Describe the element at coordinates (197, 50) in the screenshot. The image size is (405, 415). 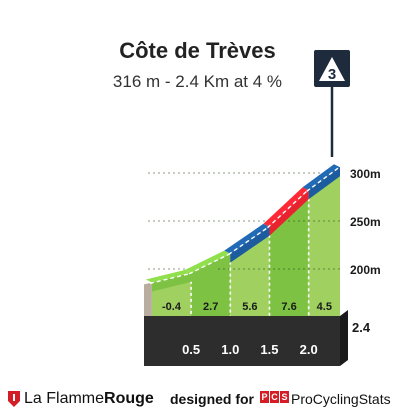
I see `climb-title: Côte de Trèves` at that location.